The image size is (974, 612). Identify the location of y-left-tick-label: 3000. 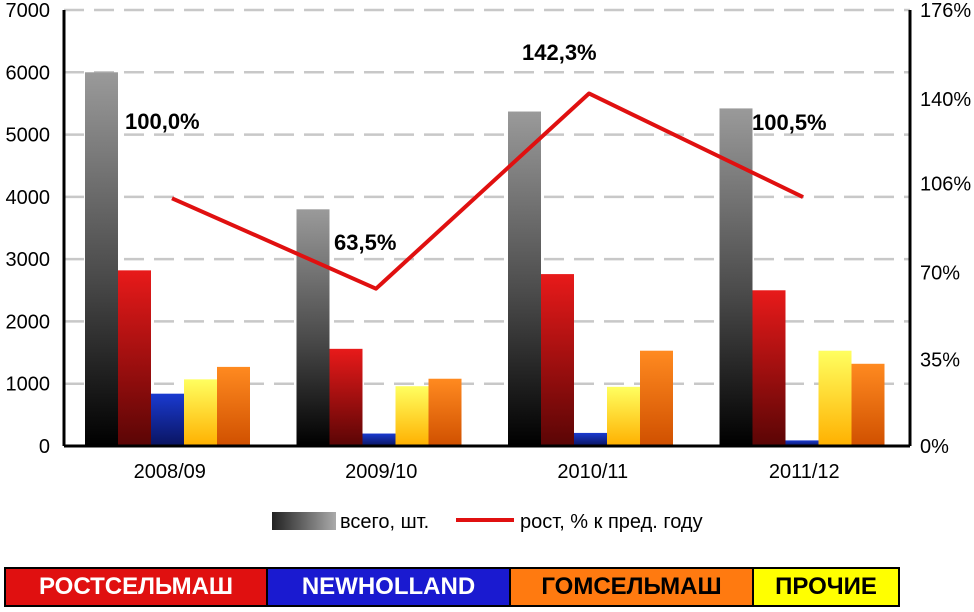
(28, 260).